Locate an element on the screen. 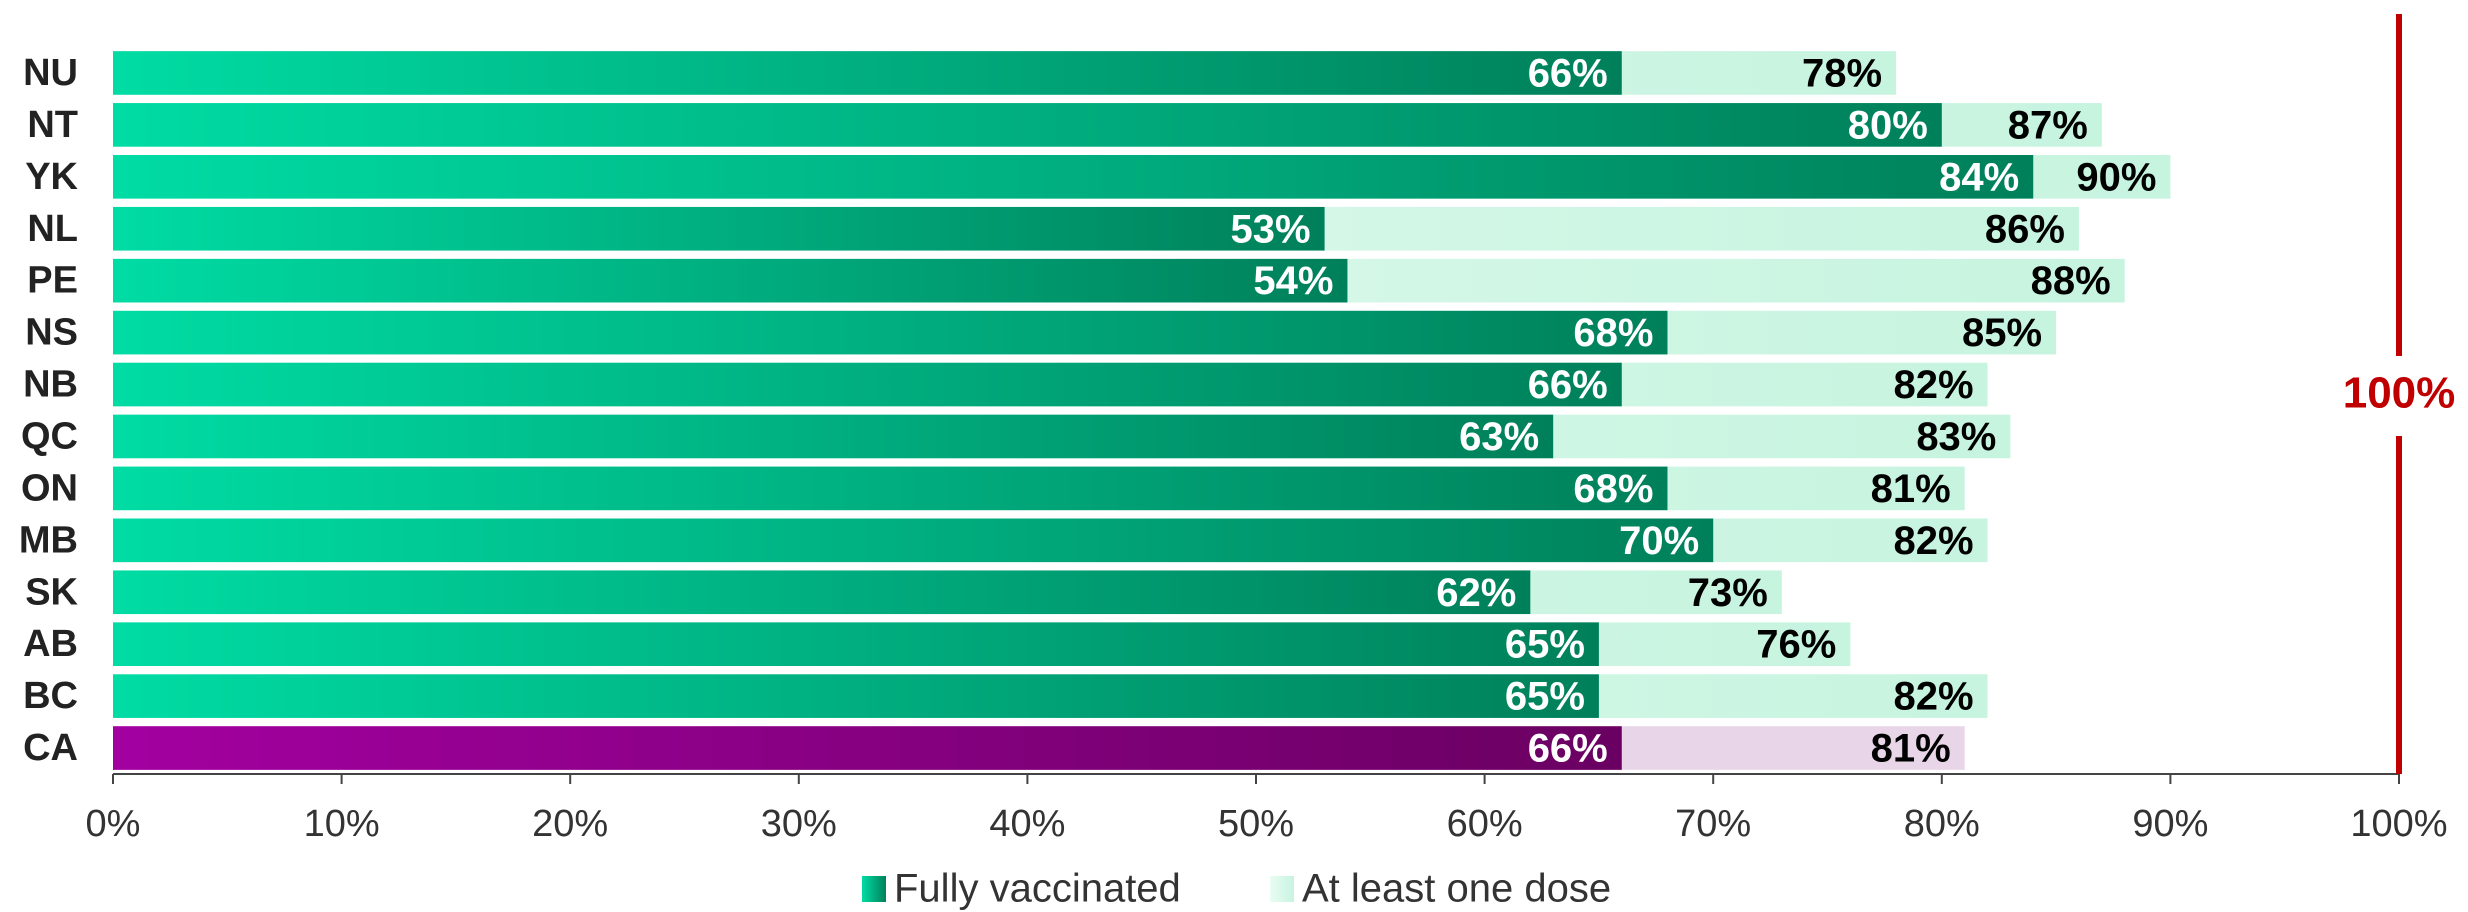 Image resolution: width=2468 pixels, height=912 pixels. x-tick-label: 0% is located at coordinates (113, 824).